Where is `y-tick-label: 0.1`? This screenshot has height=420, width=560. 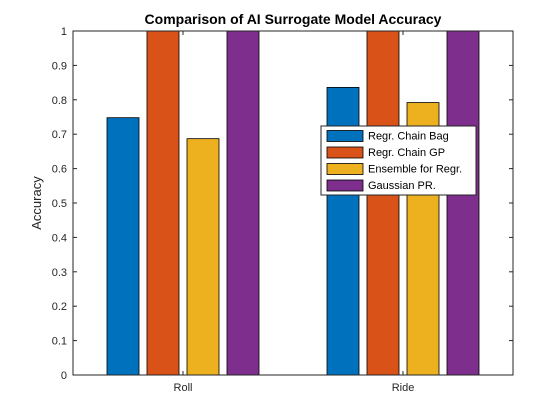
y-tick-label: 0.1 is located at coordinates (59, 342).